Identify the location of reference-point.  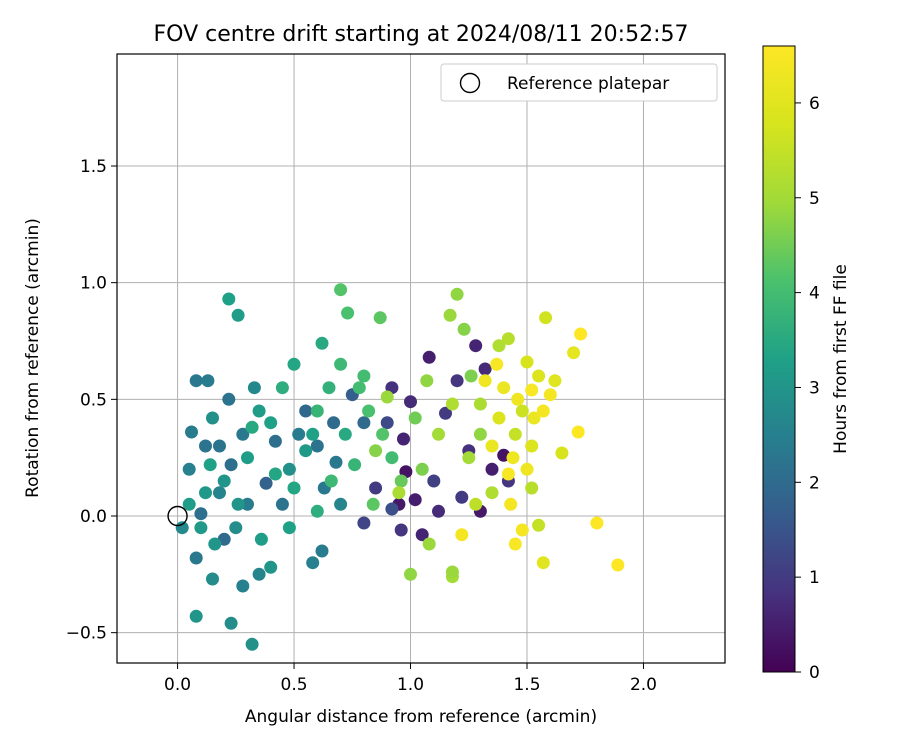
(177, 516).